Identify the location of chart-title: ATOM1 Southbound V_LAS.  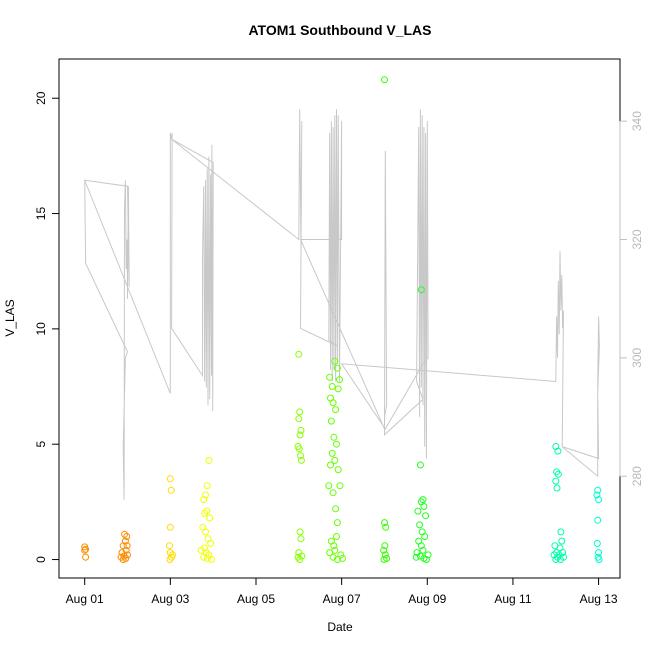
(339, 30).